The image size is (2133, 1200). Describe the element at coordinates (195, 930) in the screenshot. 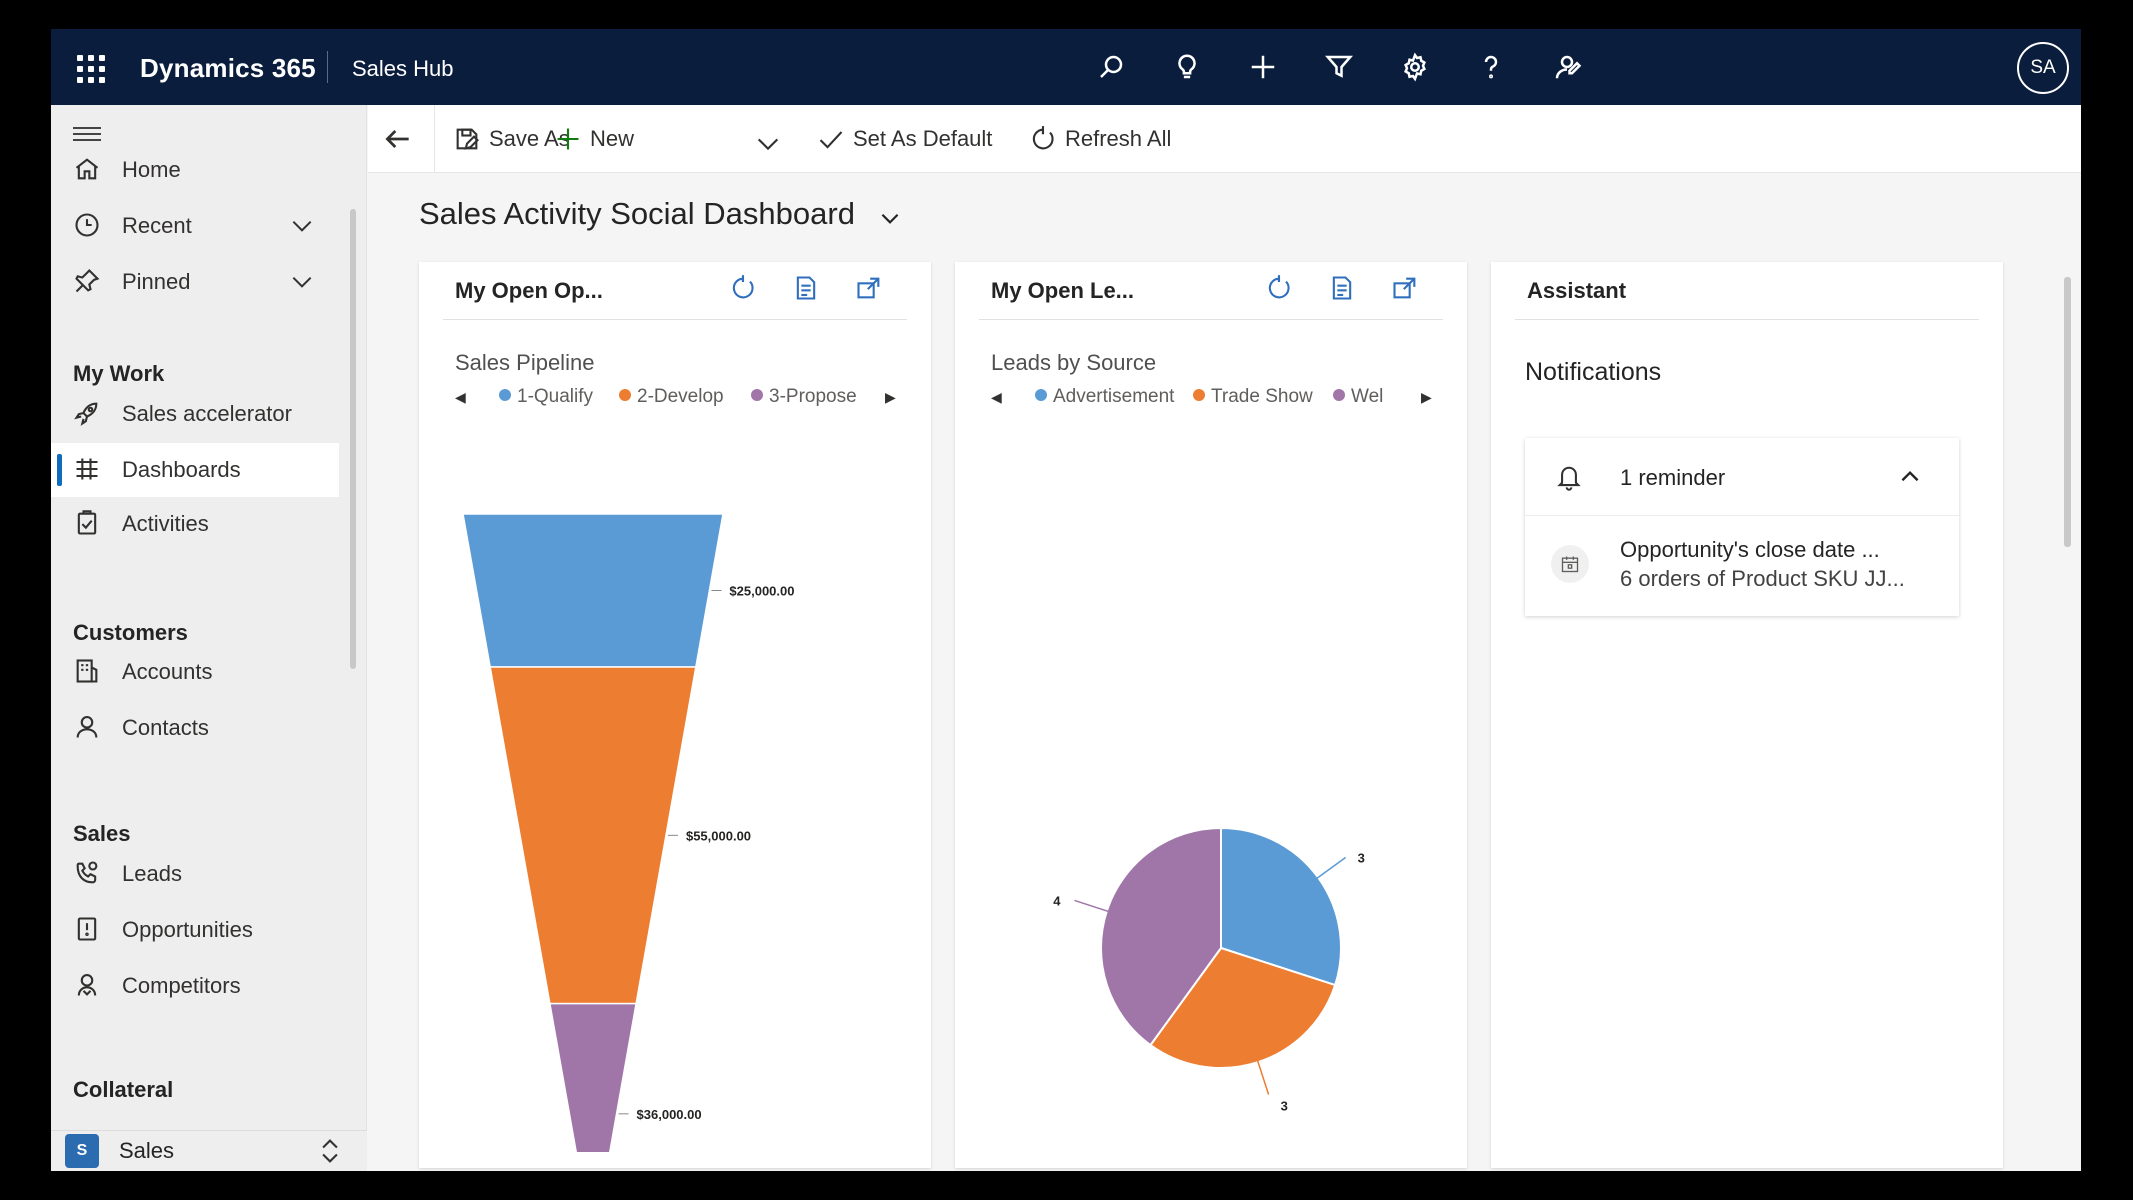

I see `sidebar-item-opportunities: Opportunities` at that location.